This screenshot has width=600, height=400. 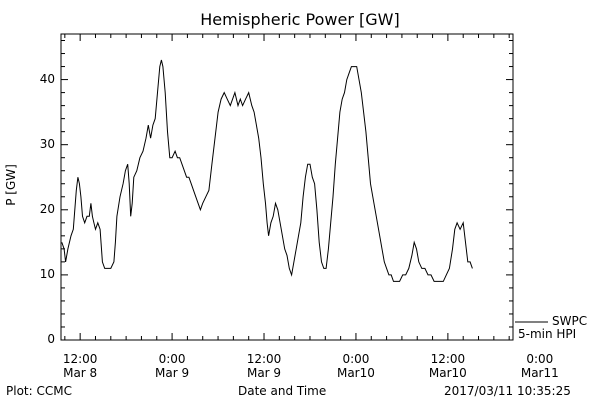 I want to click on legend-entry-5min-hpi: 5-min HPI, so click(x=547, y=334).